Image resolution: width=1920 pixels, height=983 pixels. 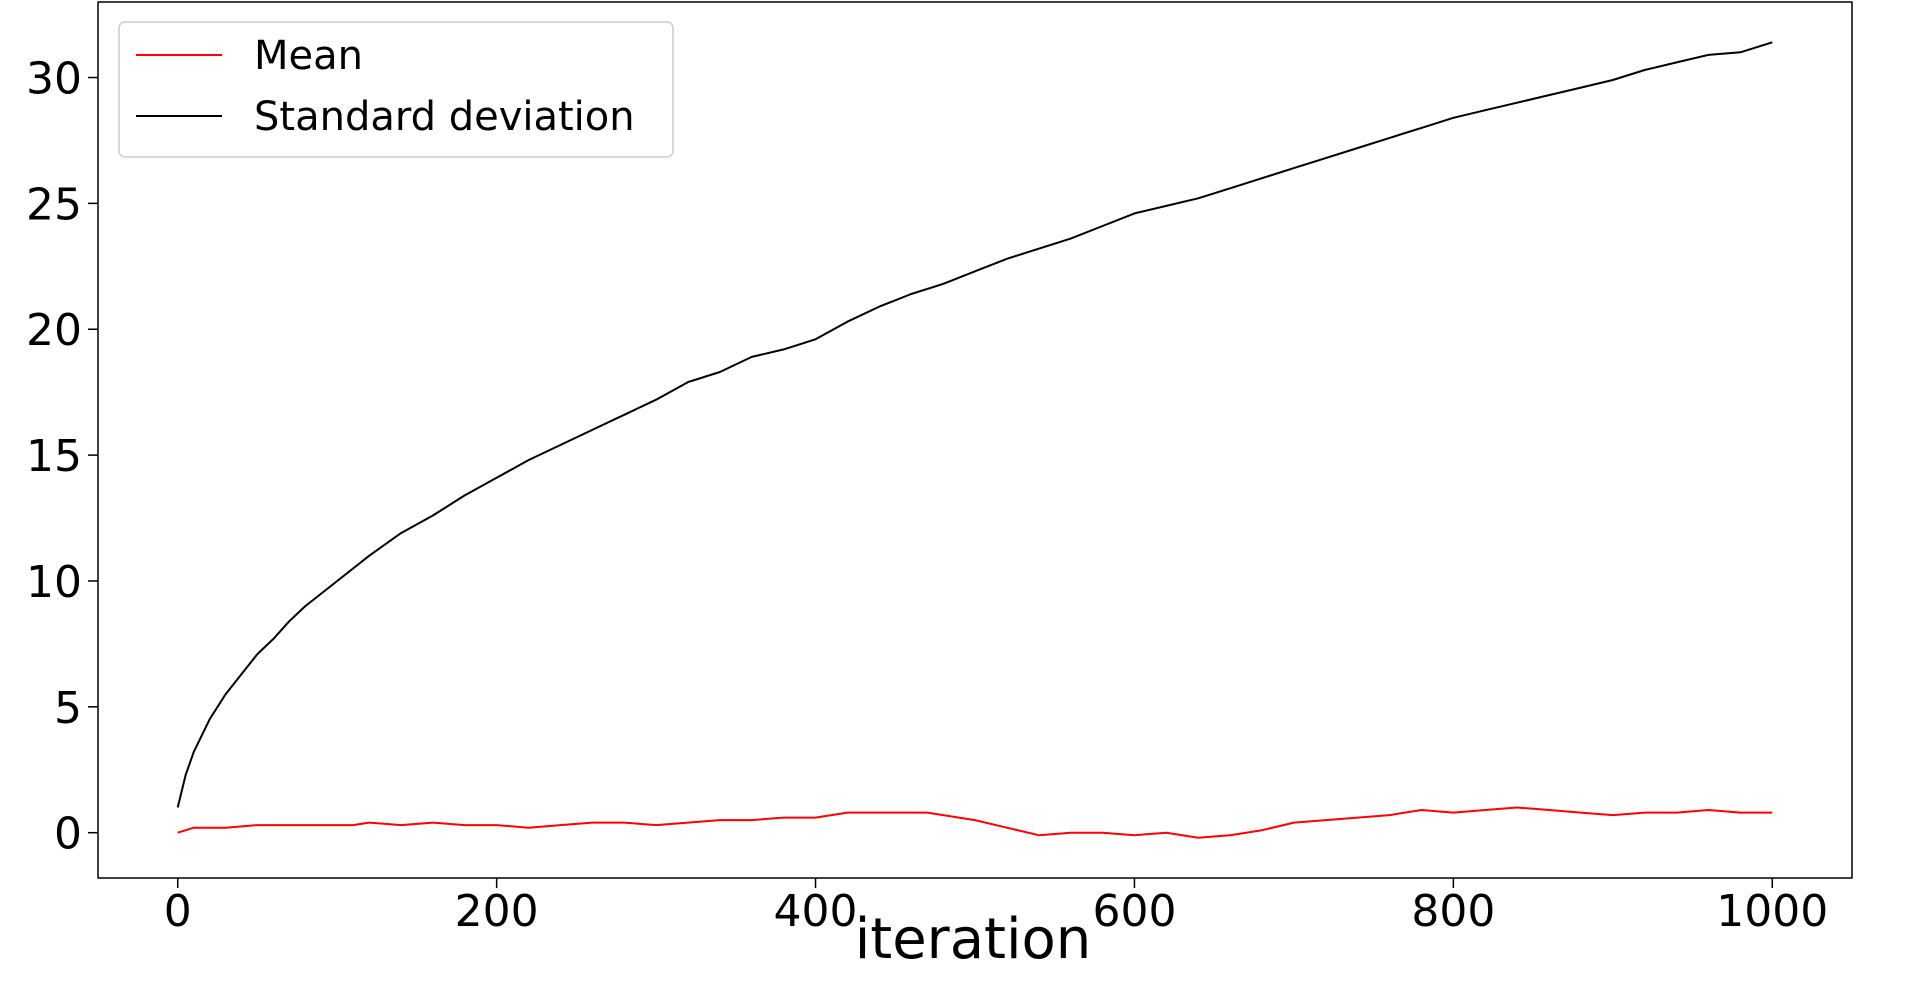 What do you see at coordinates (1453, 911) in the screenshot?
I see `x-tick-label: 800` at bounding box center [1453, 911].